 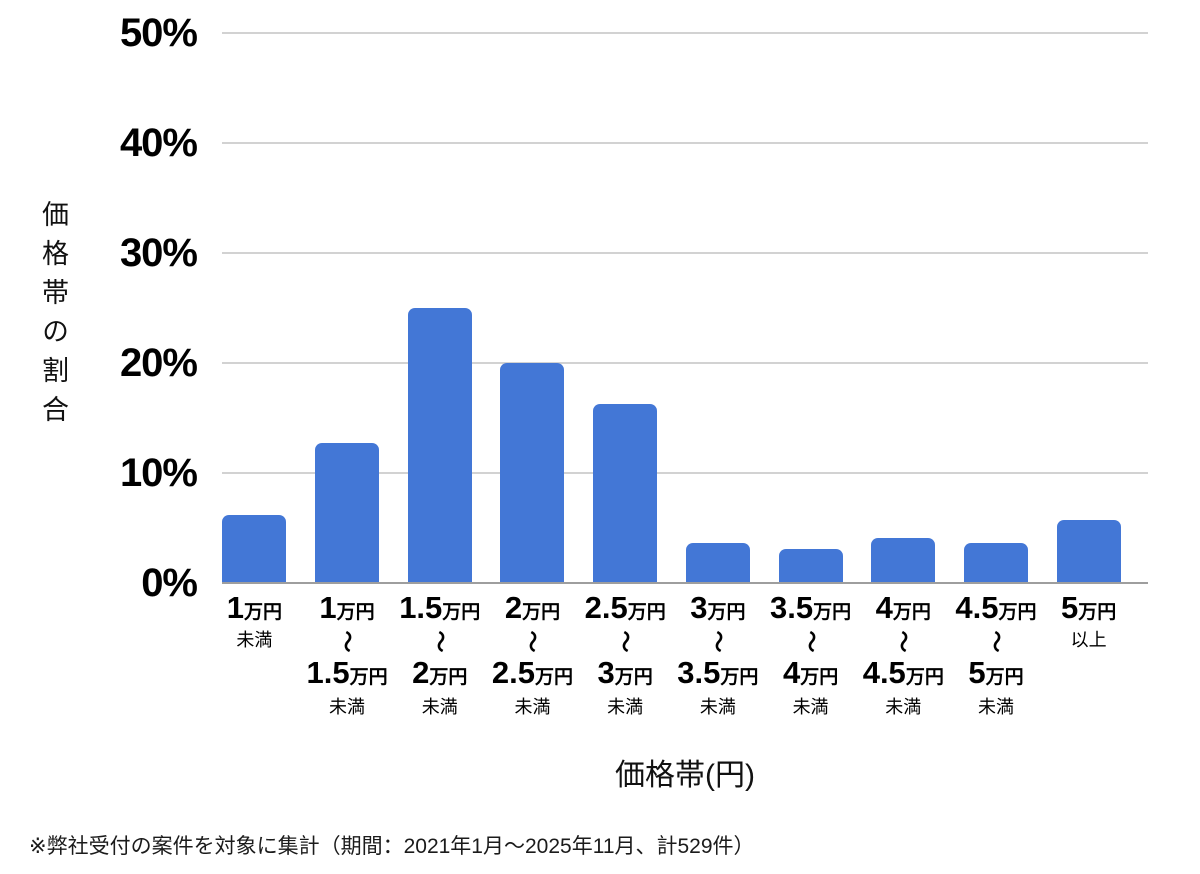 What do you see at coordinates (685, 775) in the screenshot?
I see `x-axis-title: 価格帯(円)` at bounding box center [685, 775].